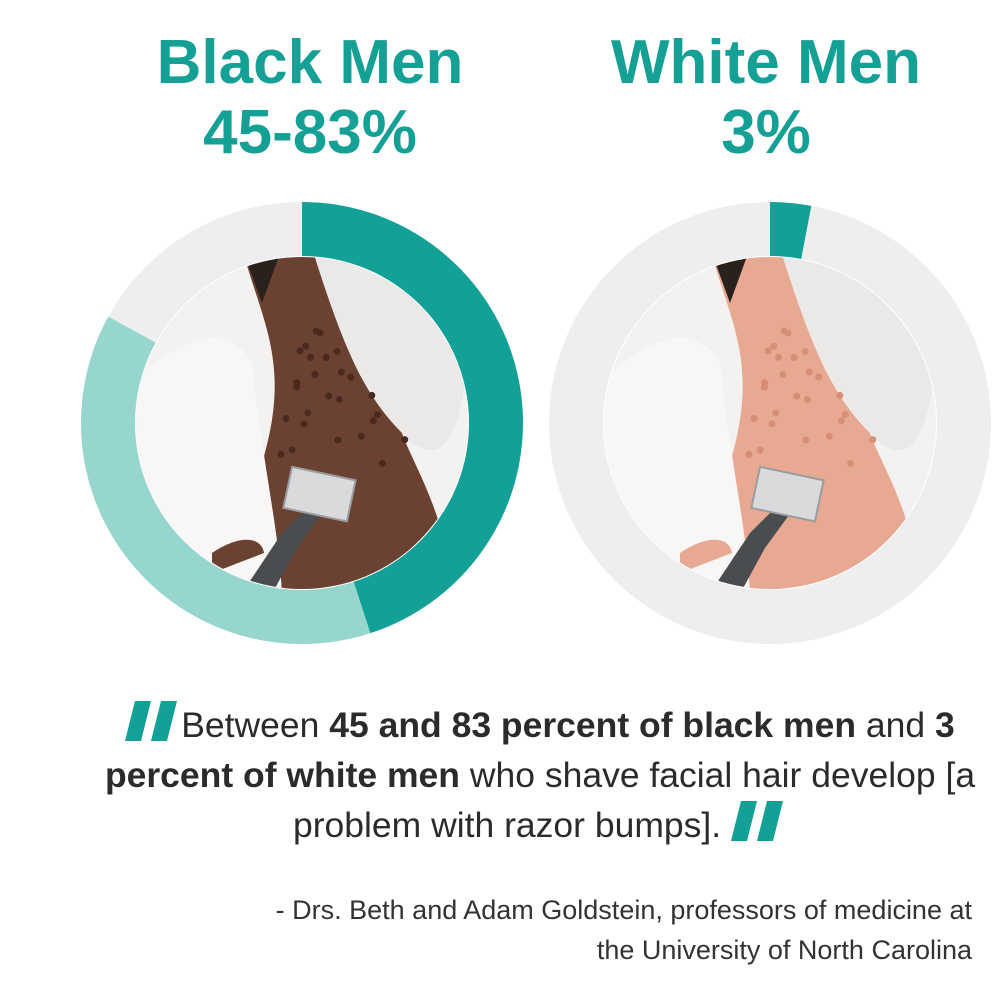 This screenshot has height=1002, width=1002. What do you see at coordinates (310, 132) in the screenshot?
I see `black-men-percent: 45-83%` at bounding box center [310, 132].